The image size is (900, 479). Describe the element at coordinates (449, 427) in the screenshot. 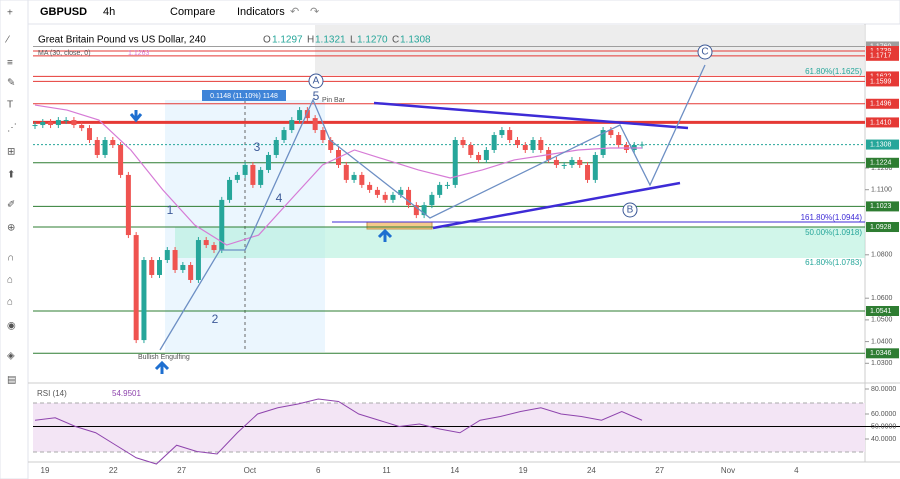

I see `rsi-band` at that location.